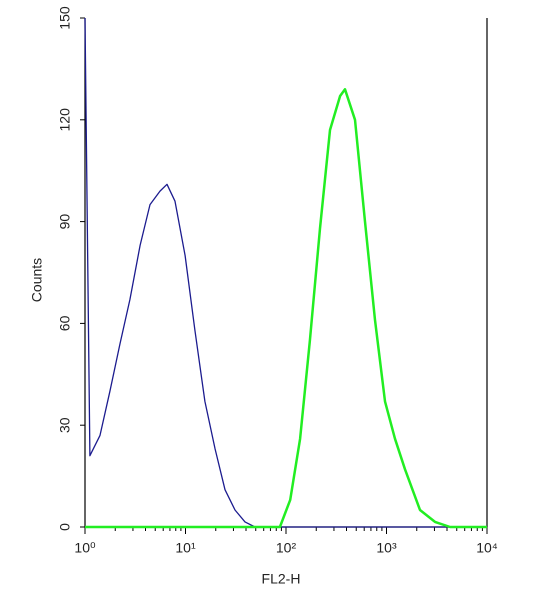 Image resolution: width=542 pixels, height=600 pixels. I want to click on x-tick-label: 10⁰, so click(85, 548).